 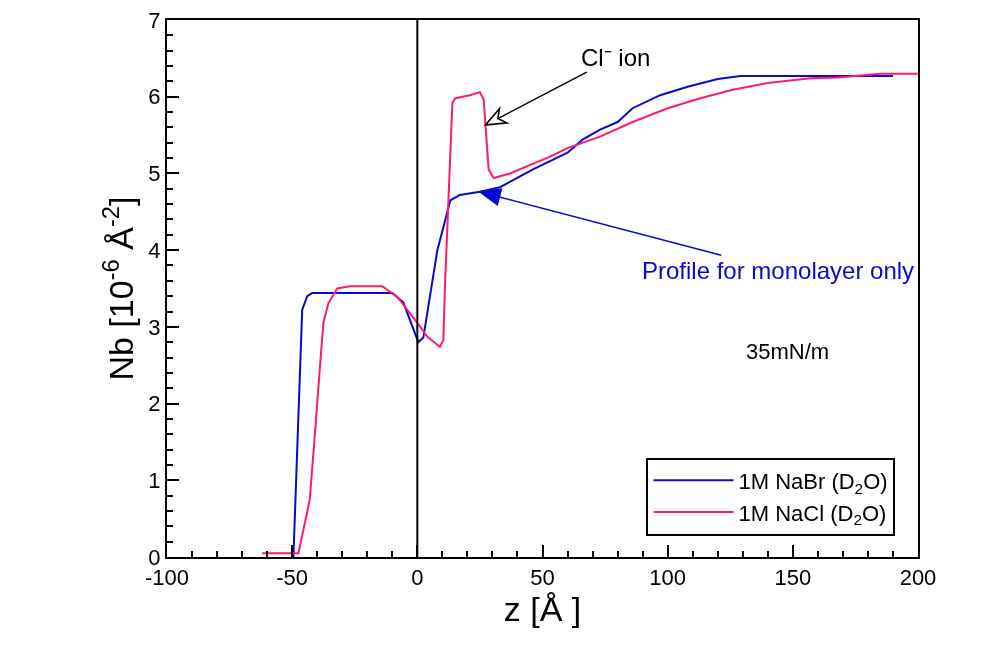 I want to click on y-tick-label: 3, so click(x=154, y=327).